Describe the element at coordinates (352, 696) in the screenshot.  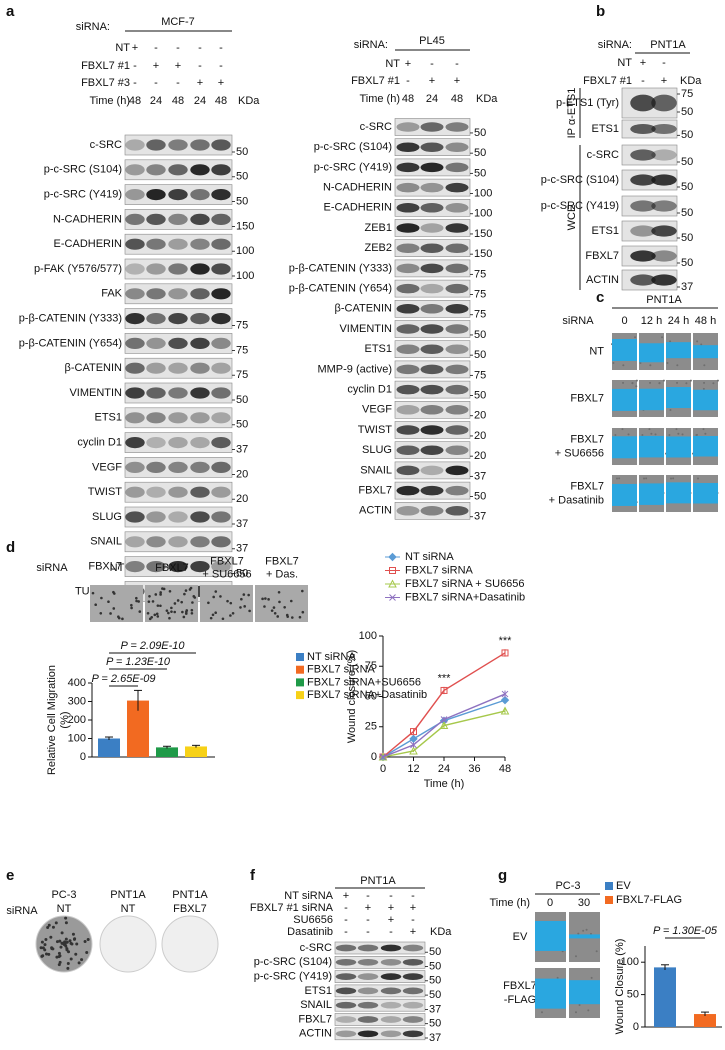
I see `y-axis-label: Wound closure (%)` at that location.